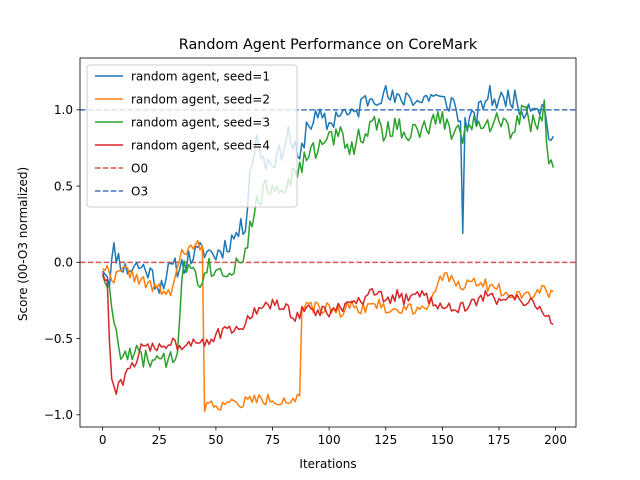  I want to click on x-tick-label: 75, so click(272, 440).